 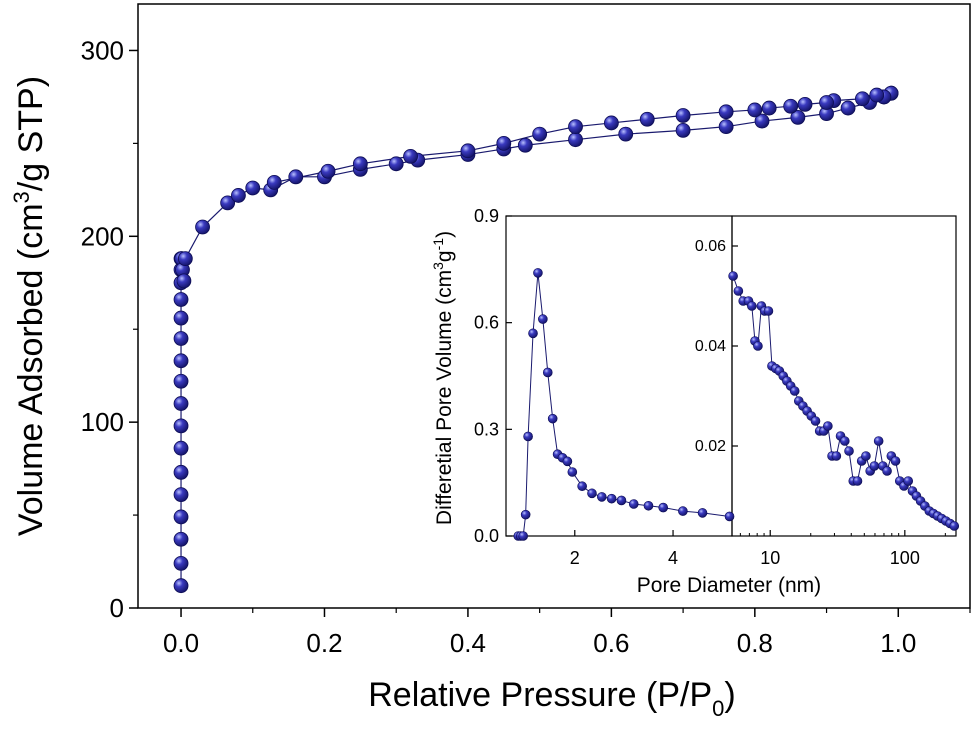 I want to click on inset-x-axis-title: Pore Diameter (nm), so click(x=729, y=585).